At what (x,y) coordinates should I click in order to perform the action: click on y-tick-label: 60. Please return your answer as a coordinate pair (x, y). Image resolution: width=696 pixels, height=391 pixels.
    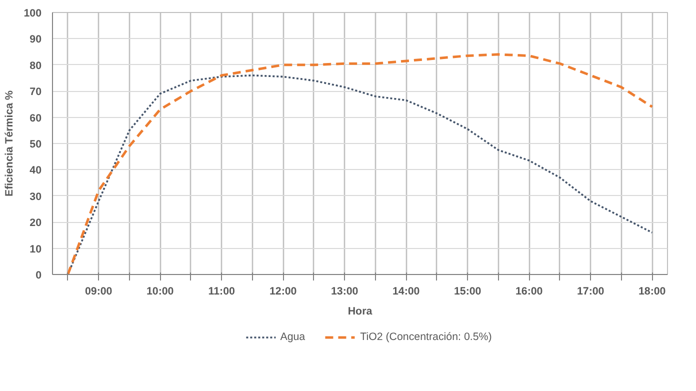
    Looking at the image, I should click on (36, 118).